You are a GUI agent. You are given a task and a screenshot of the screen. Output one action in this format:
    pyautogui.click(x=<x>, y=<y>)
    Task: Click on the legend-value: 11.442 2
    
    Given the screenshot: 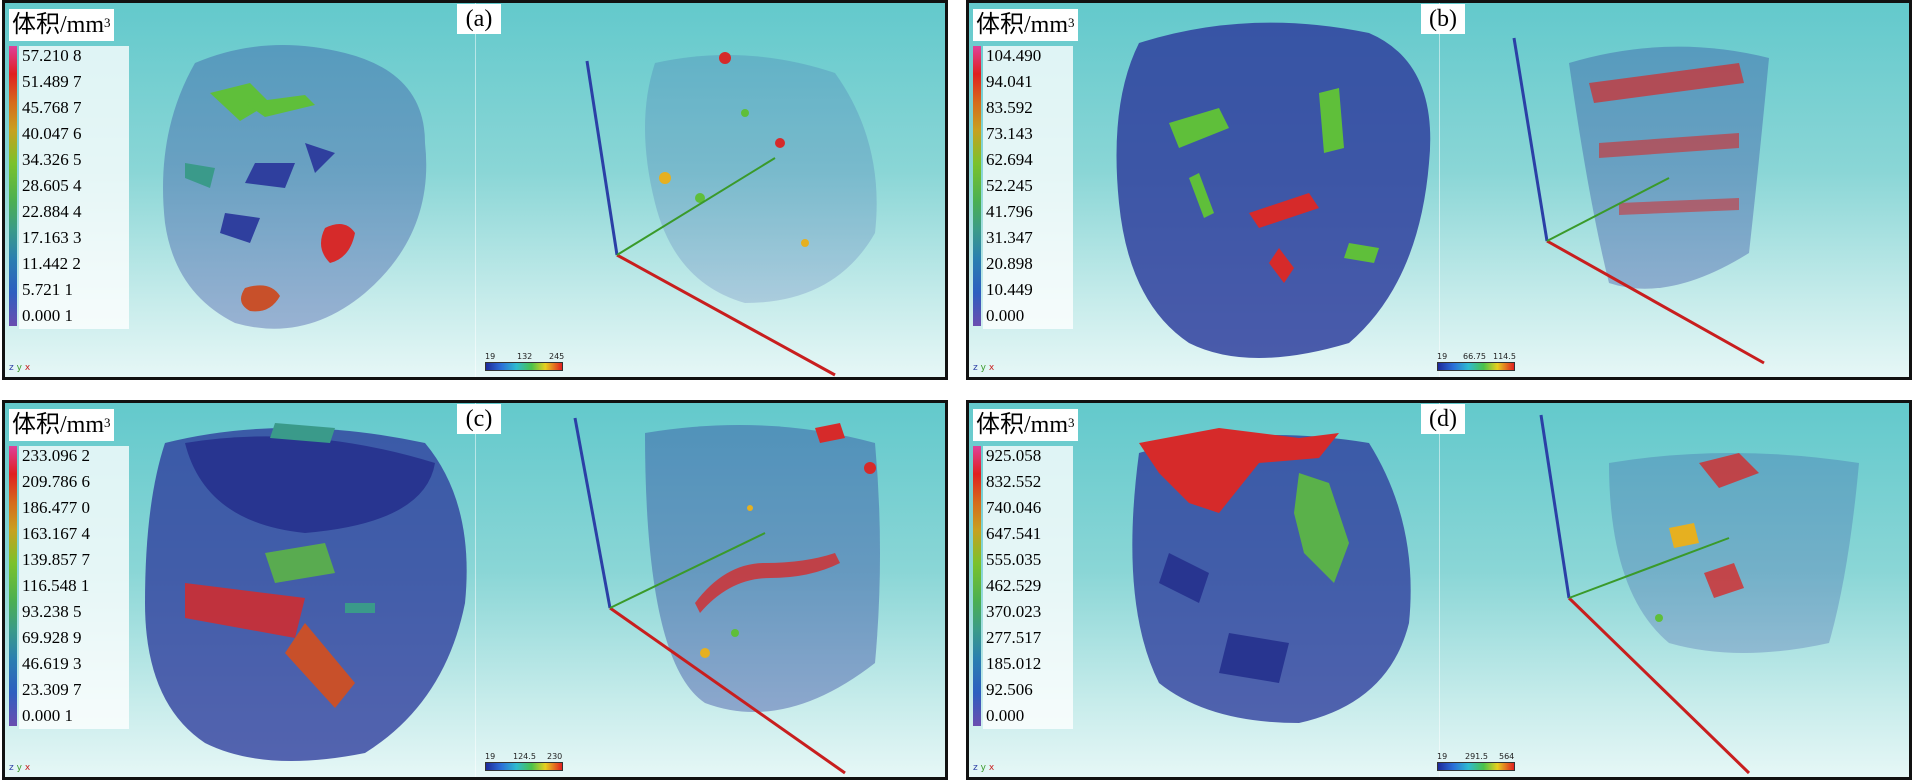 What is the action you would take?
    pyautogui.click(x=51, y=263)
    